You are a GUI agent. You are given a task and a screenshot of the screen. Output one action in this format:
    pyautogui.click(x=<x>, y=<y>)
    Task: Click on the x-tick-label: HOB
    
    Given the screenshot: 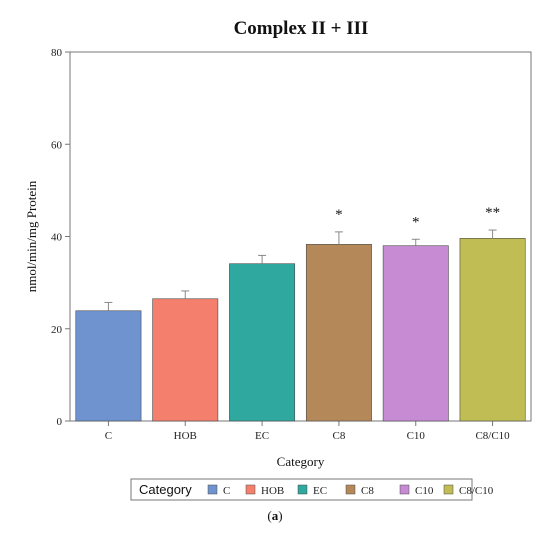 What is the action you would take?
    pyautogui.click(x=185, y=436)
    